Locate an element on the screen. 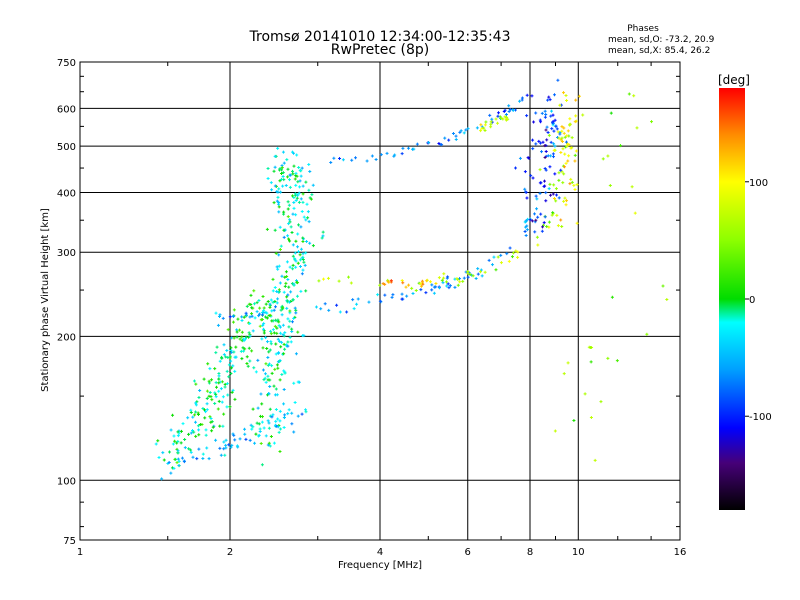 This screenshot has width=800, height=600. chart-title-line2: RwPretec (8p) is located at coordinates (380, 50).